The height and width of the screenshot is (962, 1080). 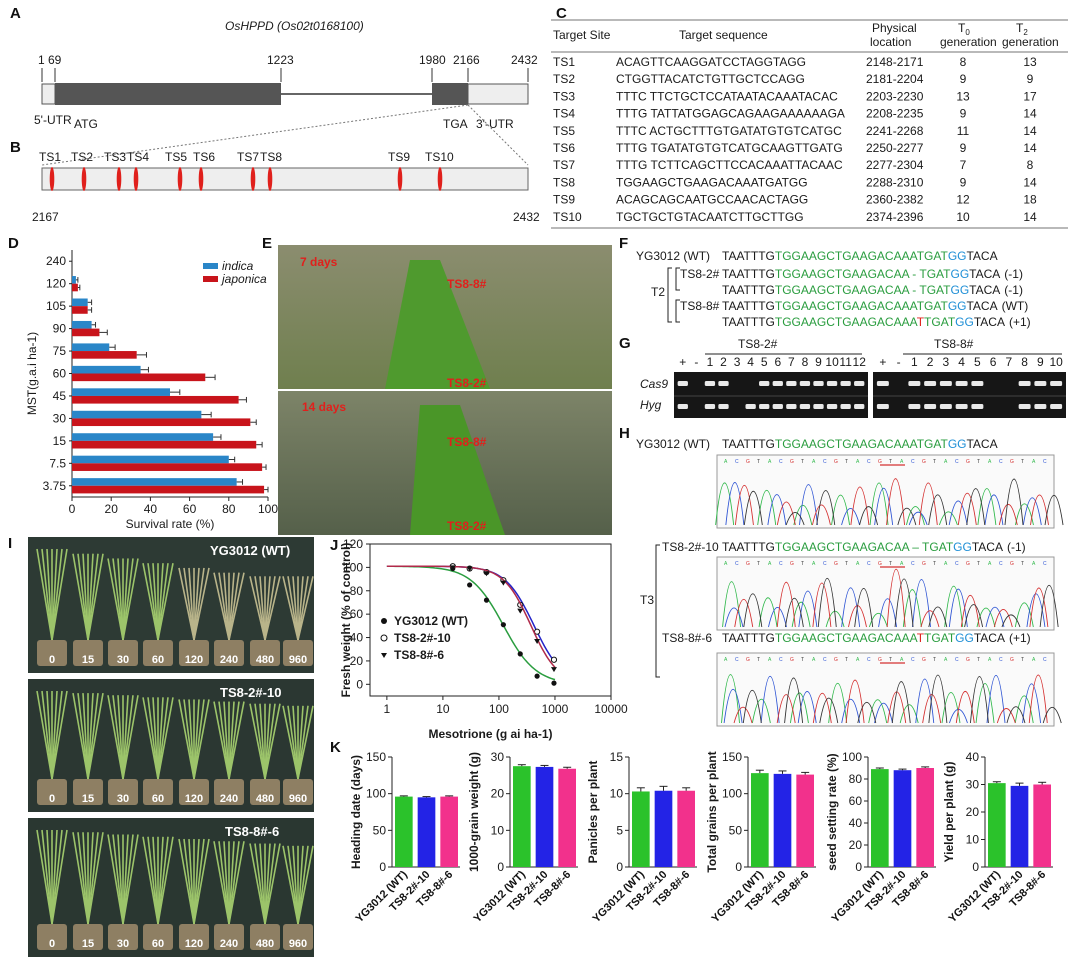 I want to click on dose-label: 0, so click(x=52, y=660).